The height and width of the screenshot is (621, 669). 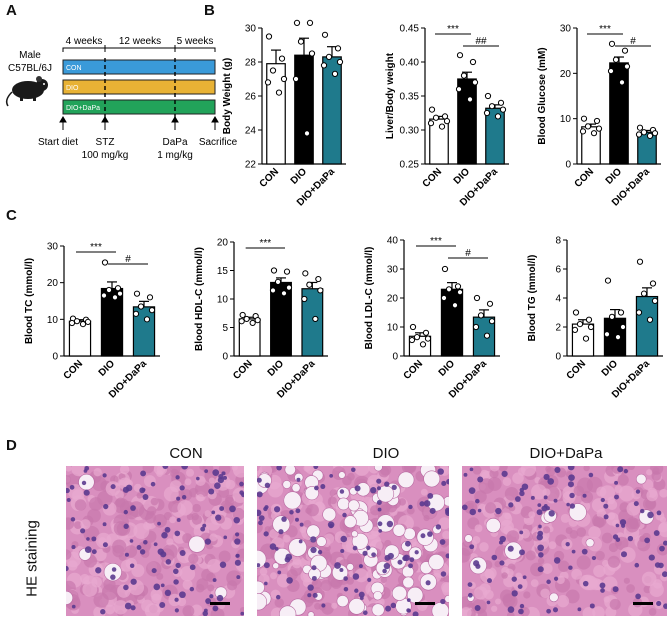 What do you see at coordinates (304, 109) in the screenshot?
I see `bar-dio` at bounding box center [304, 109].